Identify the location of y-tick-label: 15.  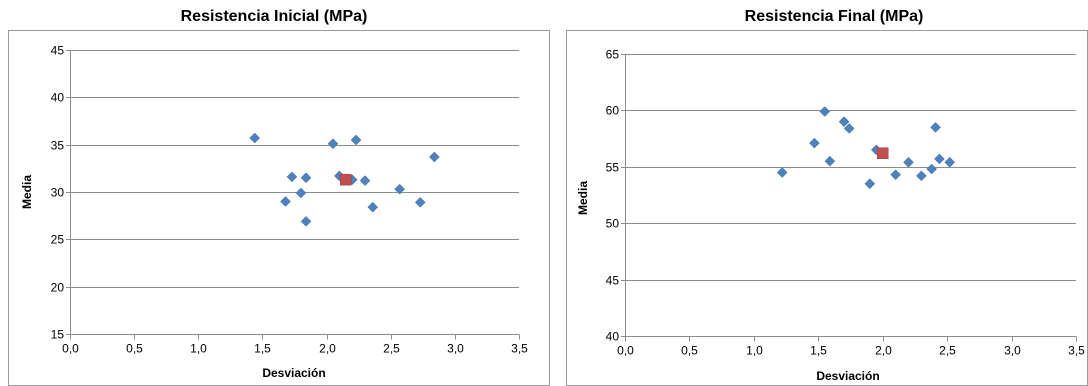
(58, 335).